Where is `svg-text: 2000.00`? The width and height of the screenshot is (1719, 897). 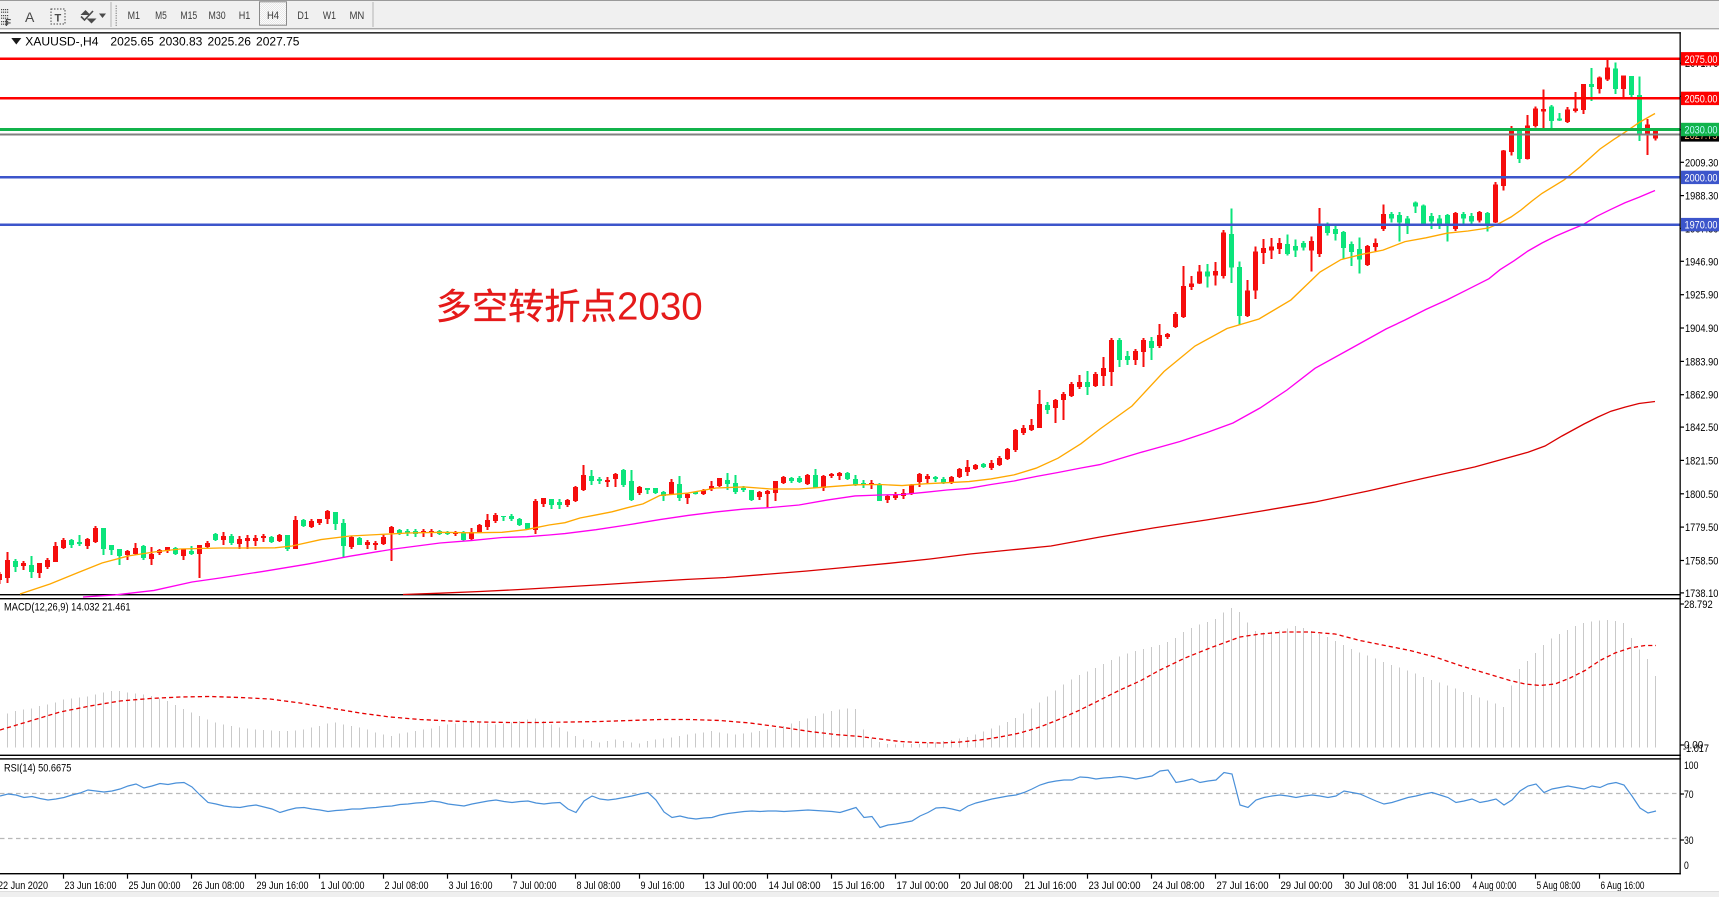 svg-text: 2000.00 is located at coordinates (1701, 179).